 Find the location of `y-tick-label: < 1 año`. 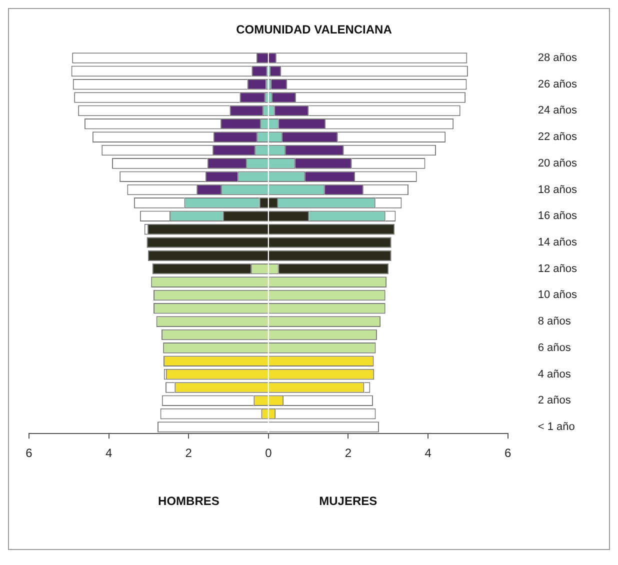

y-tick-label: < 1 año is located at coordinates (556, 427).